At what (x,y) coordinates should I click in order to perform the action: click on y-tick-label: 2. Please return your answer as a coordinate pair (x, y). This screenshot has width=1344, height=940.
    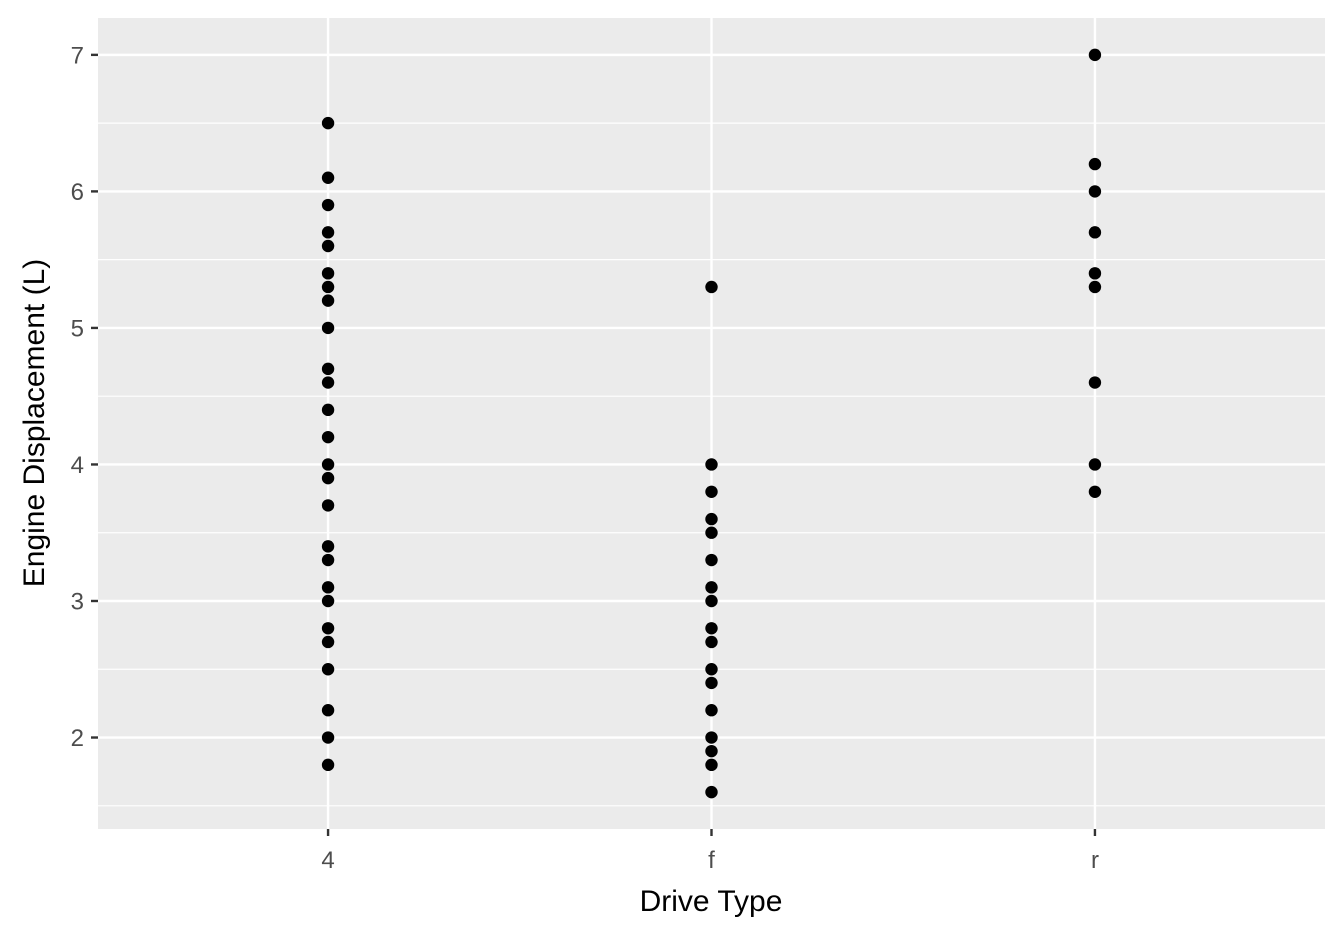
    Looking at the image, I should click on (77, 738).